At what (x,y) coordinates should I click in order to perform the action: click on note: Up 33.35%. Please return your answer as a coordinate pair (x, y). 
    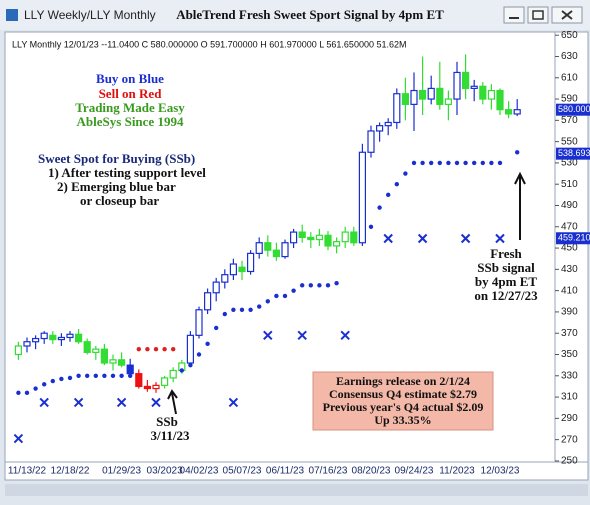
    Looking at the image, I should click on (402, 420).